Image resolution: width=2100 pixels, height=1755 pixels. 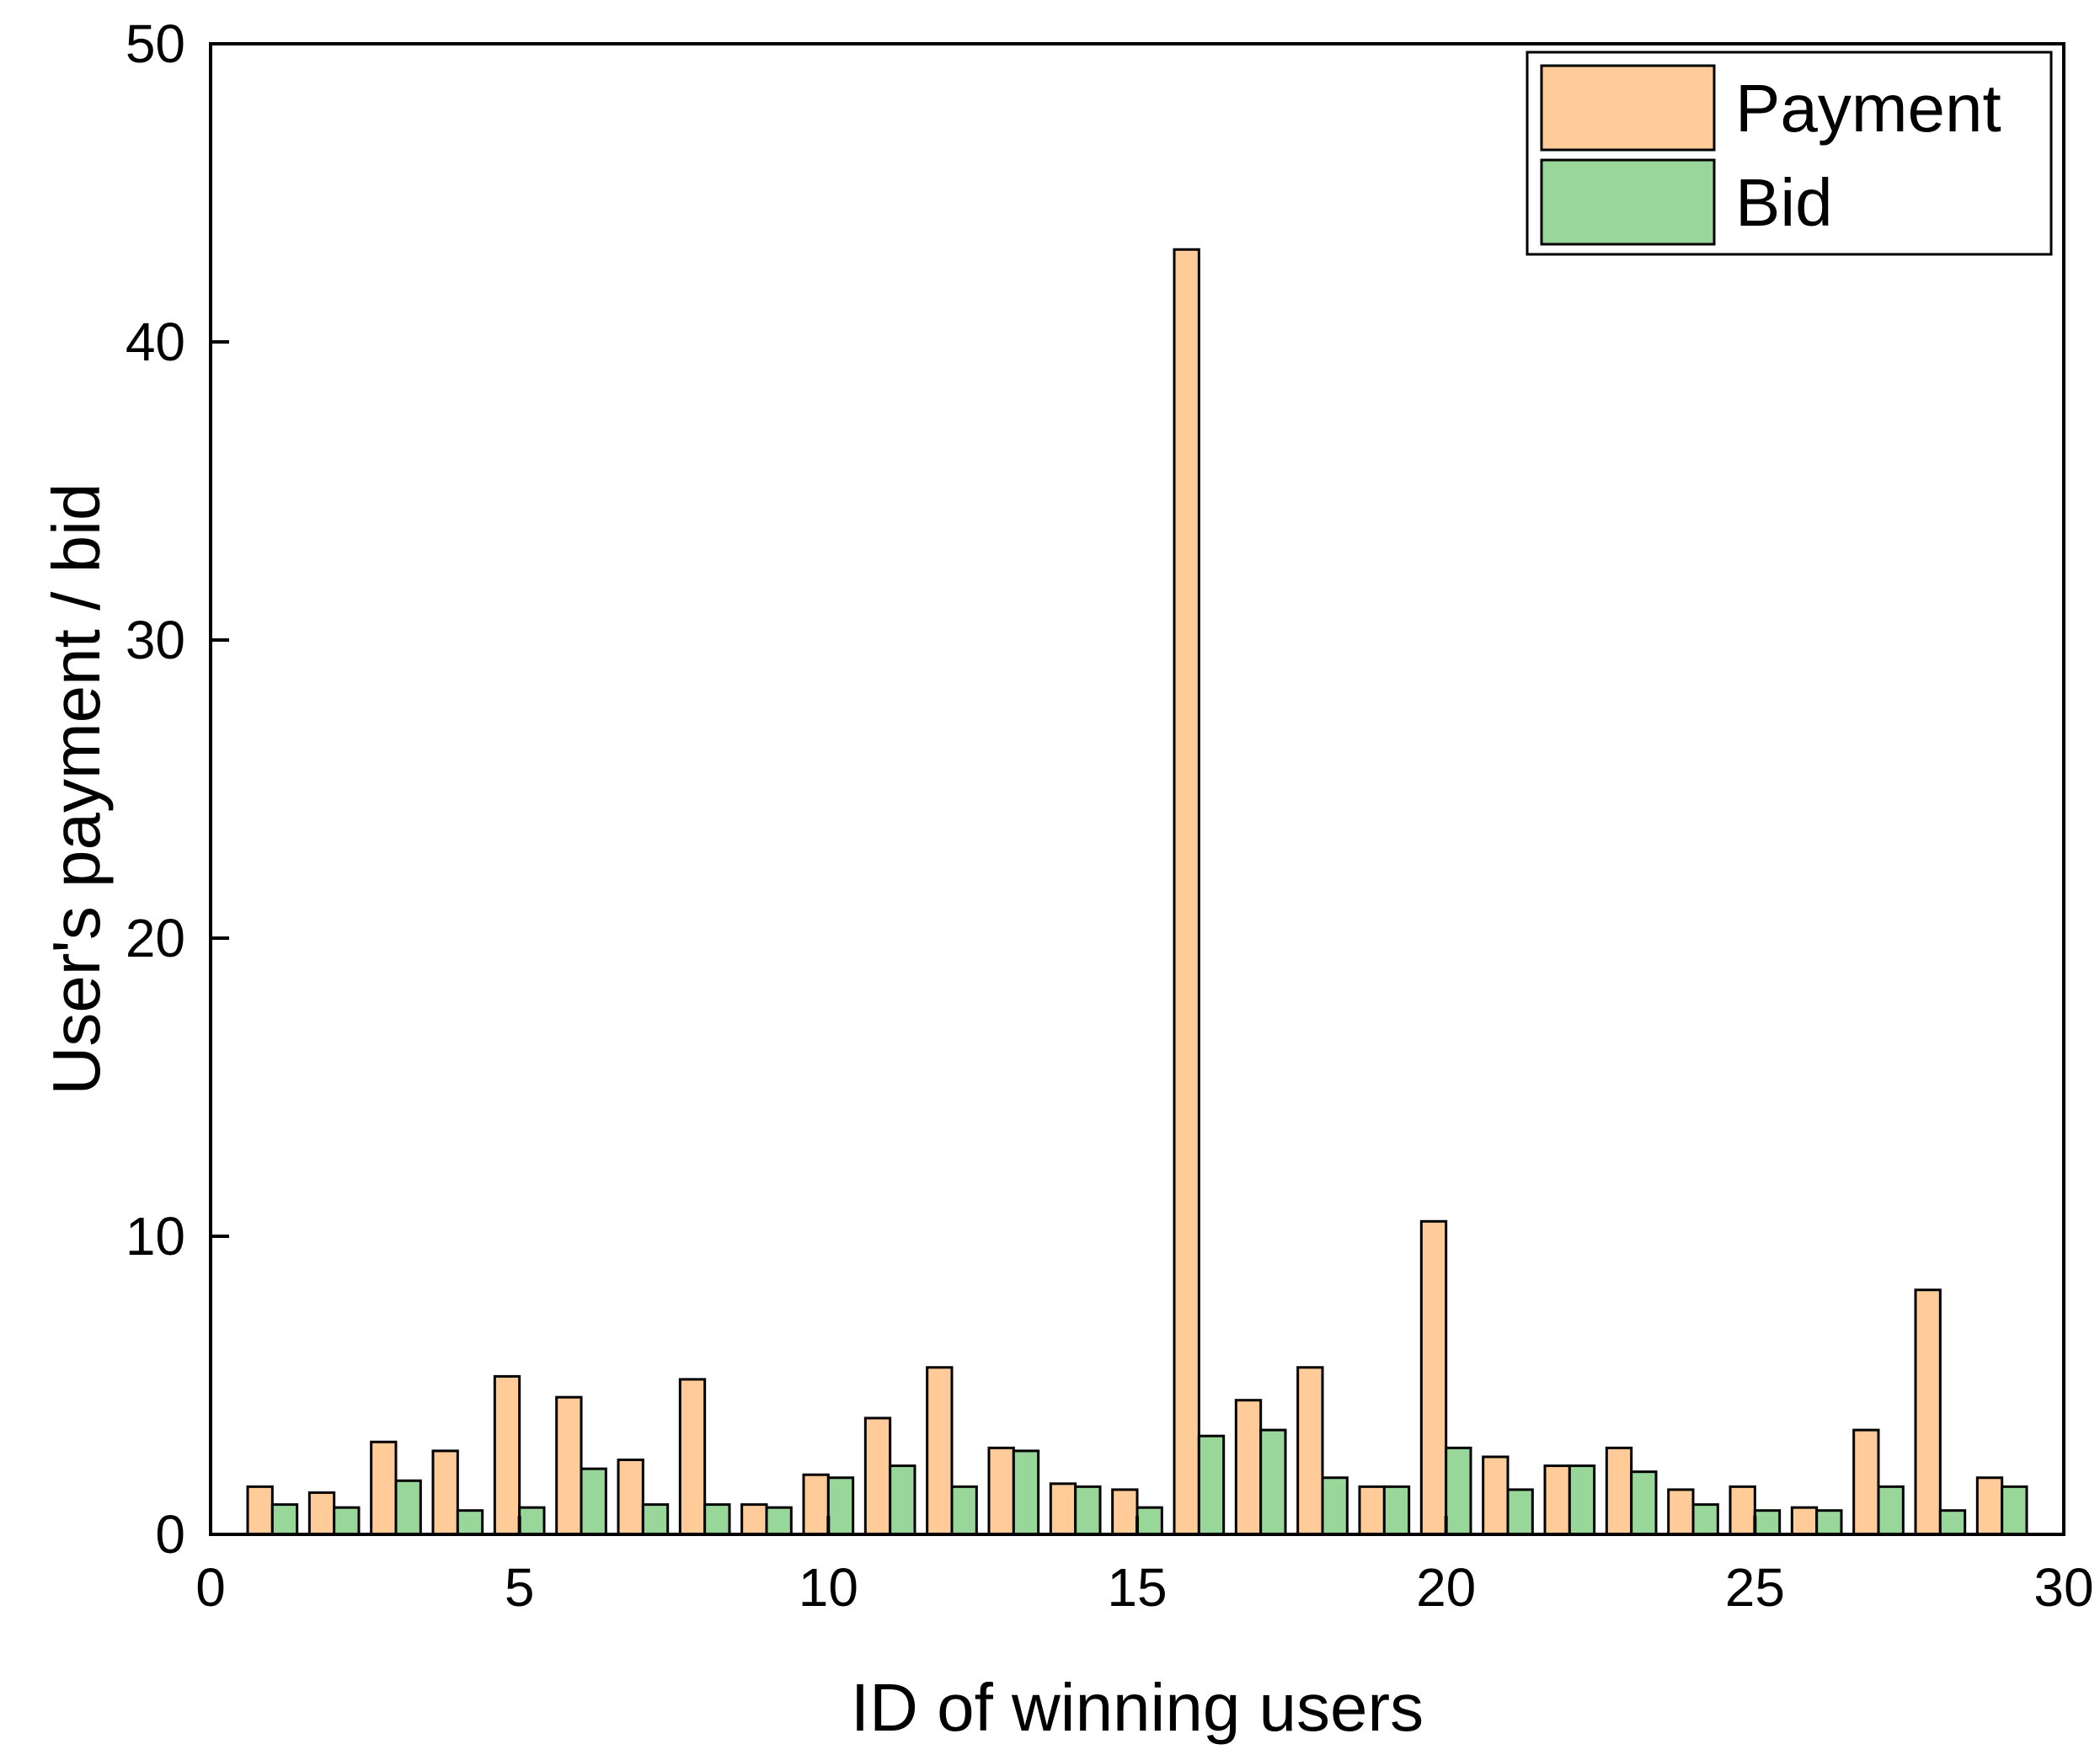 I want to click on legend: Payment Bid, so click(x=1789, y=154).